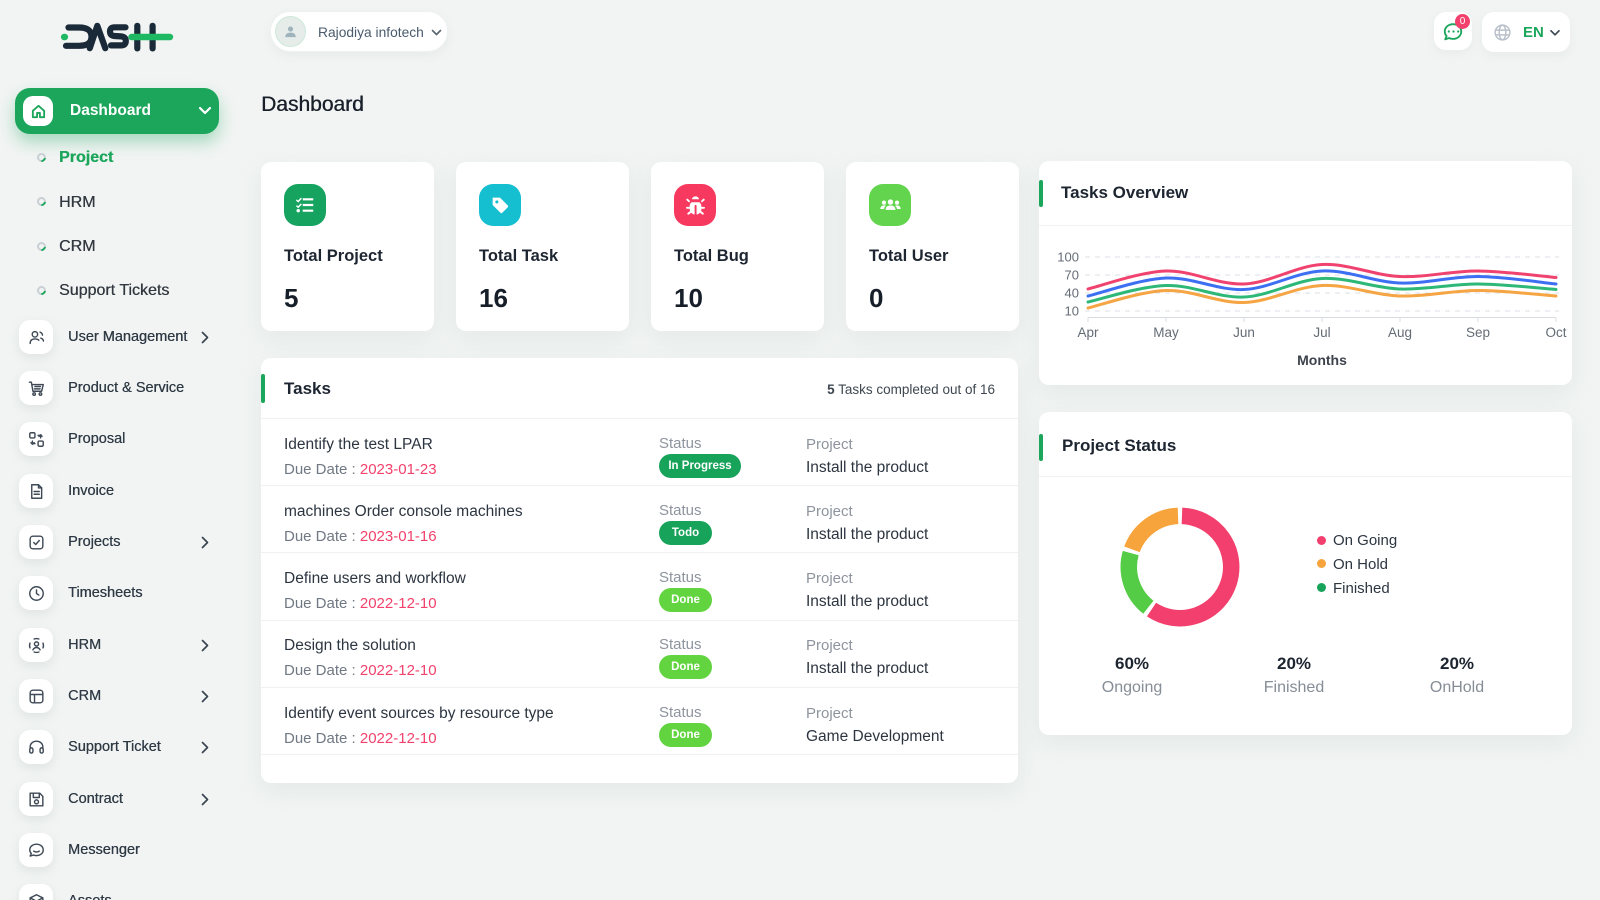  I want to click on svg-text: Months, so click(1322, 360).